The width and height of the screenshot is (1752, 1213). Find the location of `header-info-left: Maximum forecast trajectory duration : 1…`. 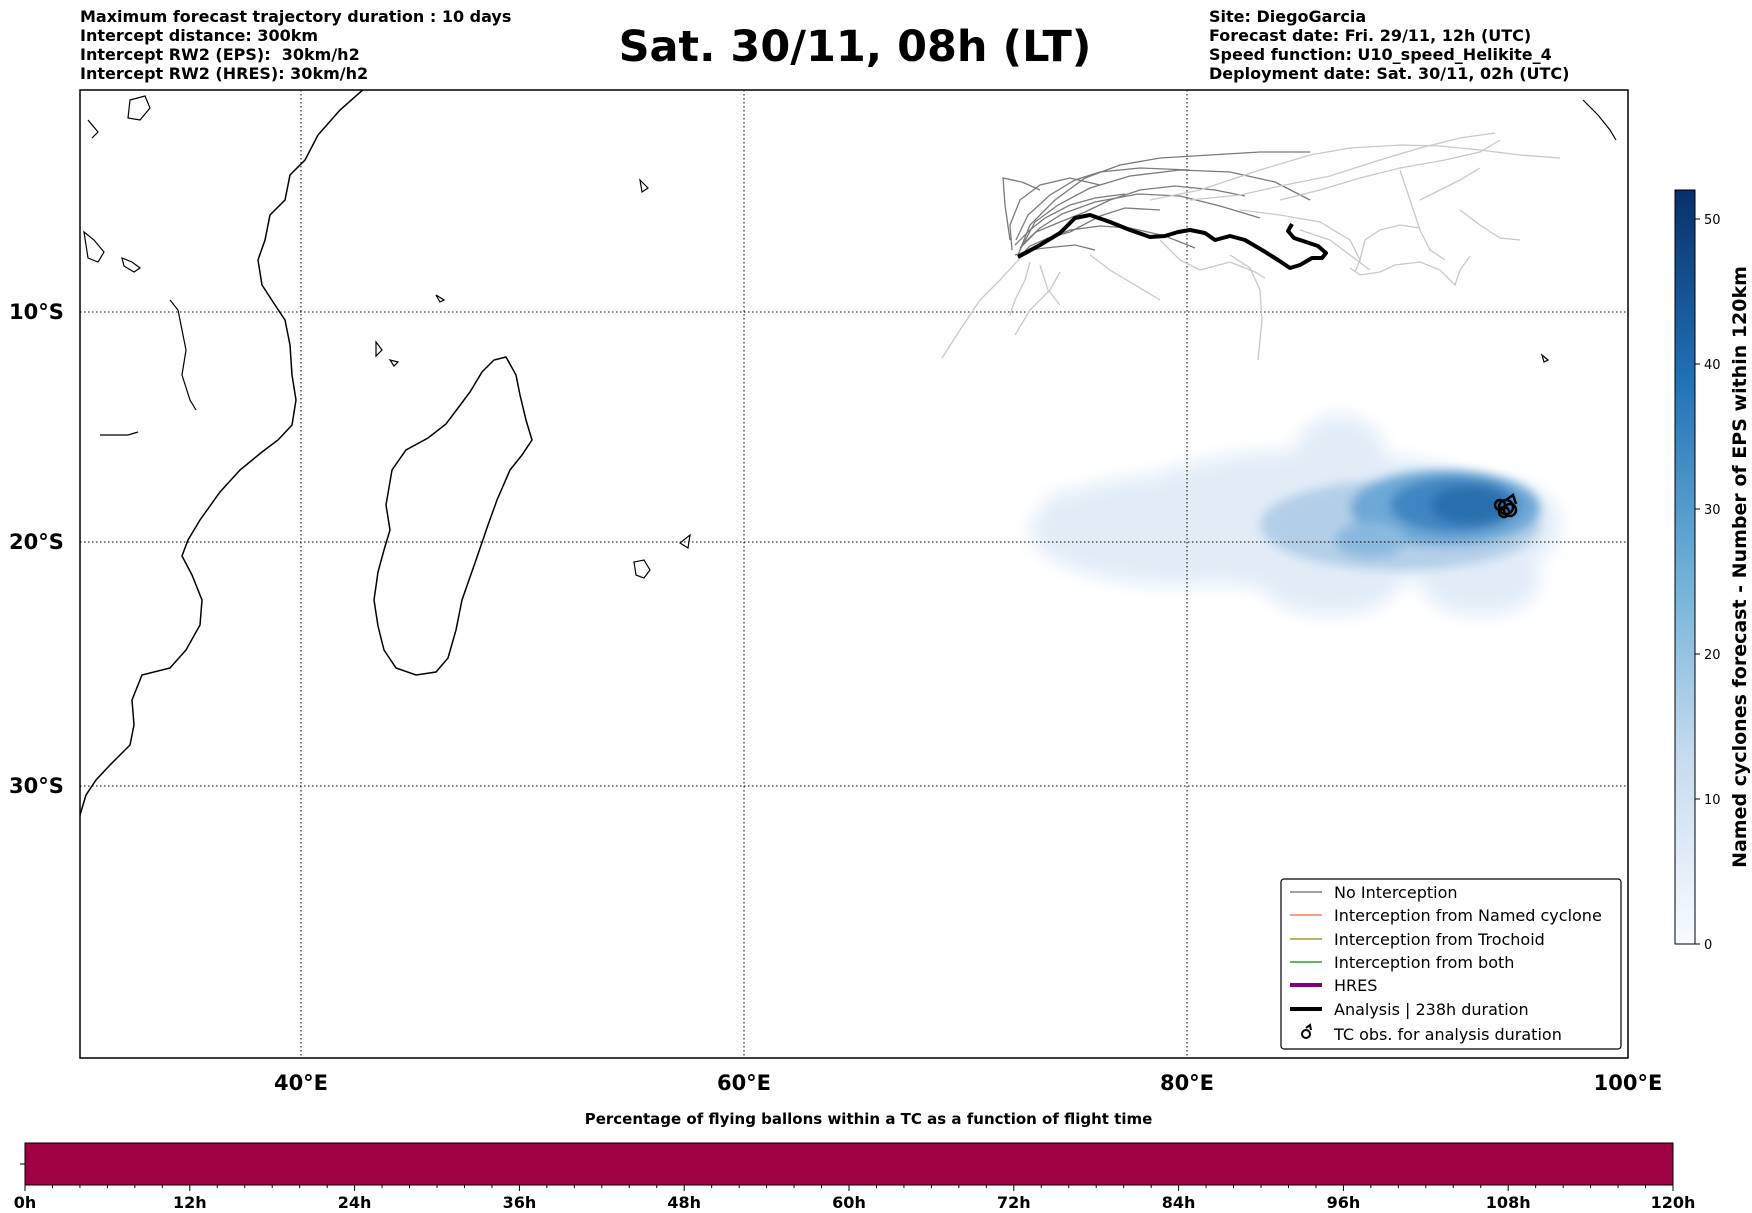

header-info-left: Maximum forecast trajectory duration : 1… is located at coordinates (295, 45).